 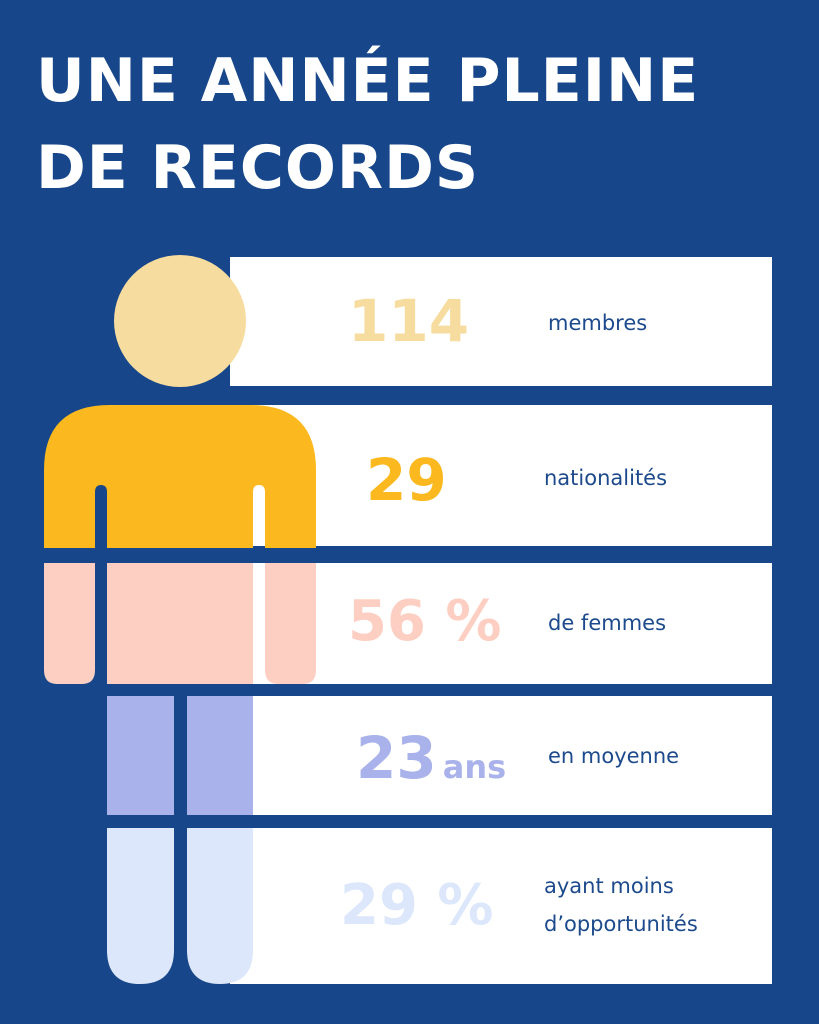 What do you see at coordinates (180, 706) in the screenshot?
I see `figure-leg-gap` at bounding box center [180, 706].